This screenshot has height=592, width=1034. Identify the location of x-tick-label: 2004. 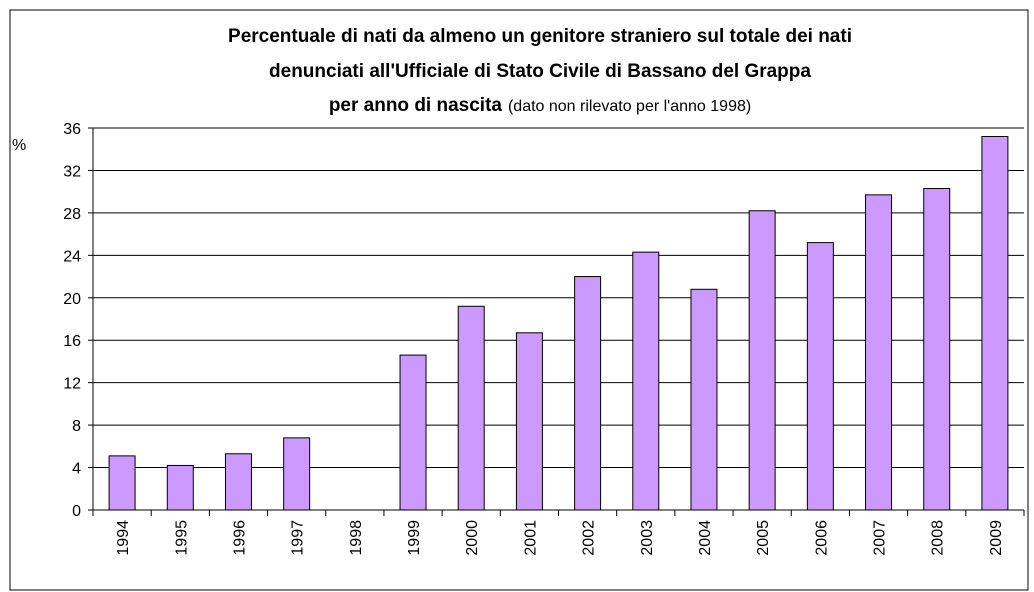
(705, 538).